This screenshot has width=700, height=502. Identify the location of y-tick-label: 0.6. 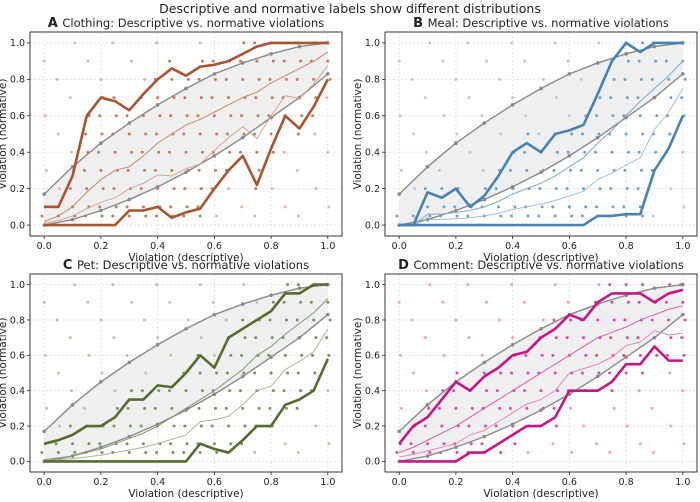
(372, 116).